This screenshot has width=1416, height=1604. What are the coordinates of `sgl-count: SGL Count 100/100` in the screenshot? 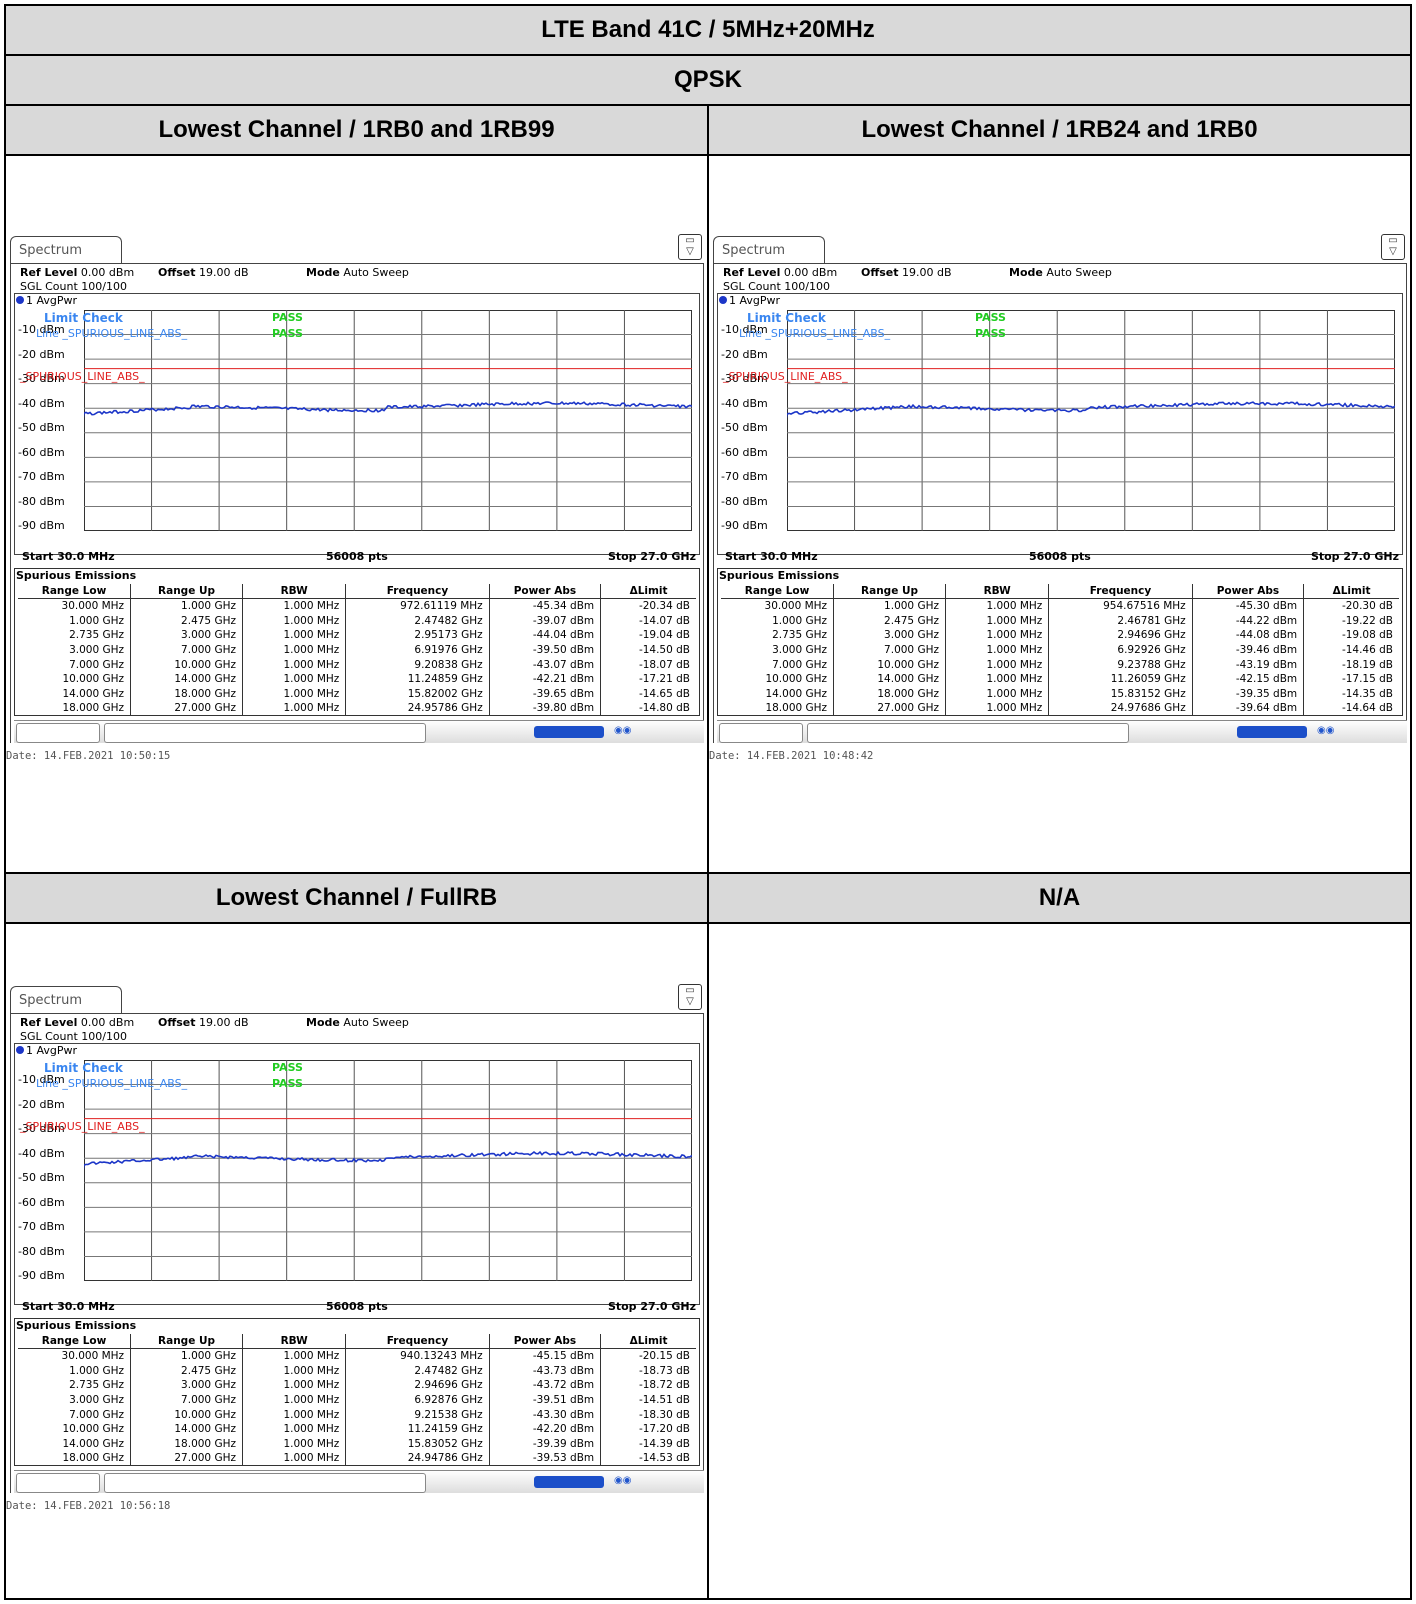 It's located at (776, 286).